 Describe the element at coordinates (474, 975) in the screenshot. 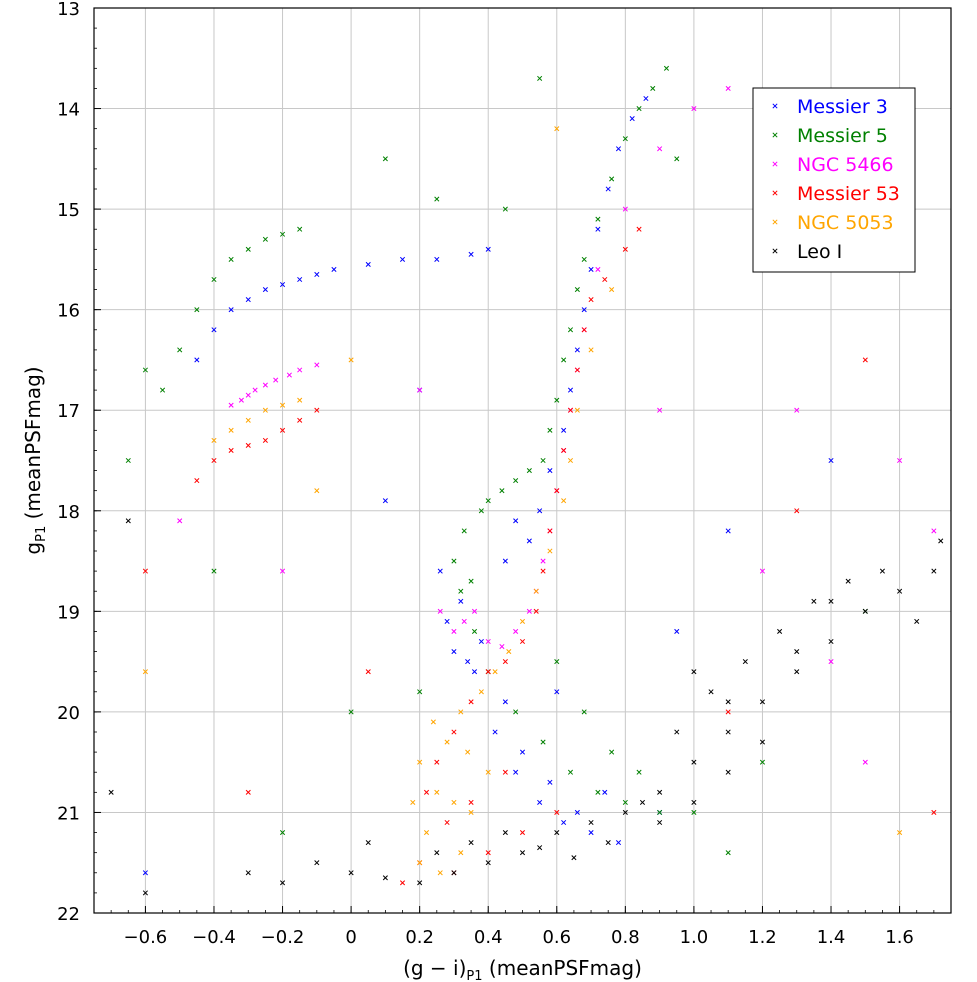

I see `x-label-sub: P1` at that location.